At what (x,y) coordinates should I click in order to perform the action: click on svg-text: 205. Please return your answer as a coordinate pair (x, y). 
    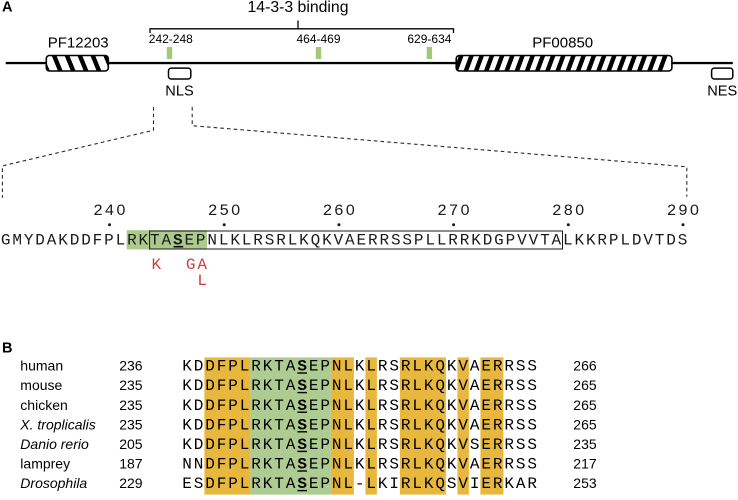
    Looking at the image, I should click on (131, 444).